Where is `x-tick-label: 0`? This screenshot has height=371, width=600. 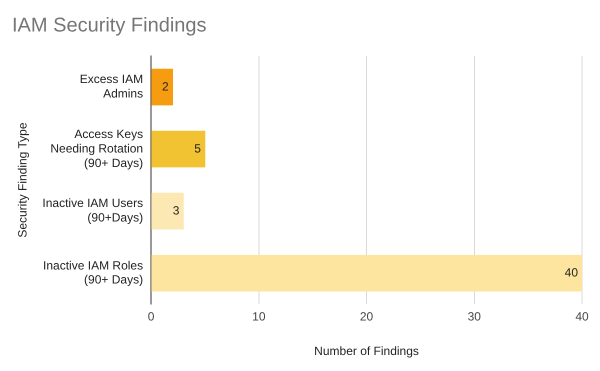
x-tick-label: 0 is located at coordinates (151, 317).